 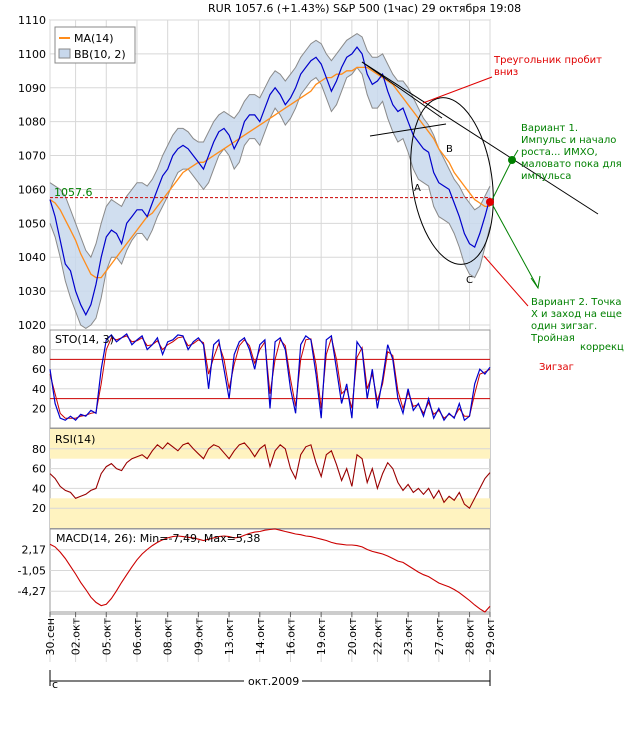 I want to click on zigzag-arrow, so click(x=506, y=281).